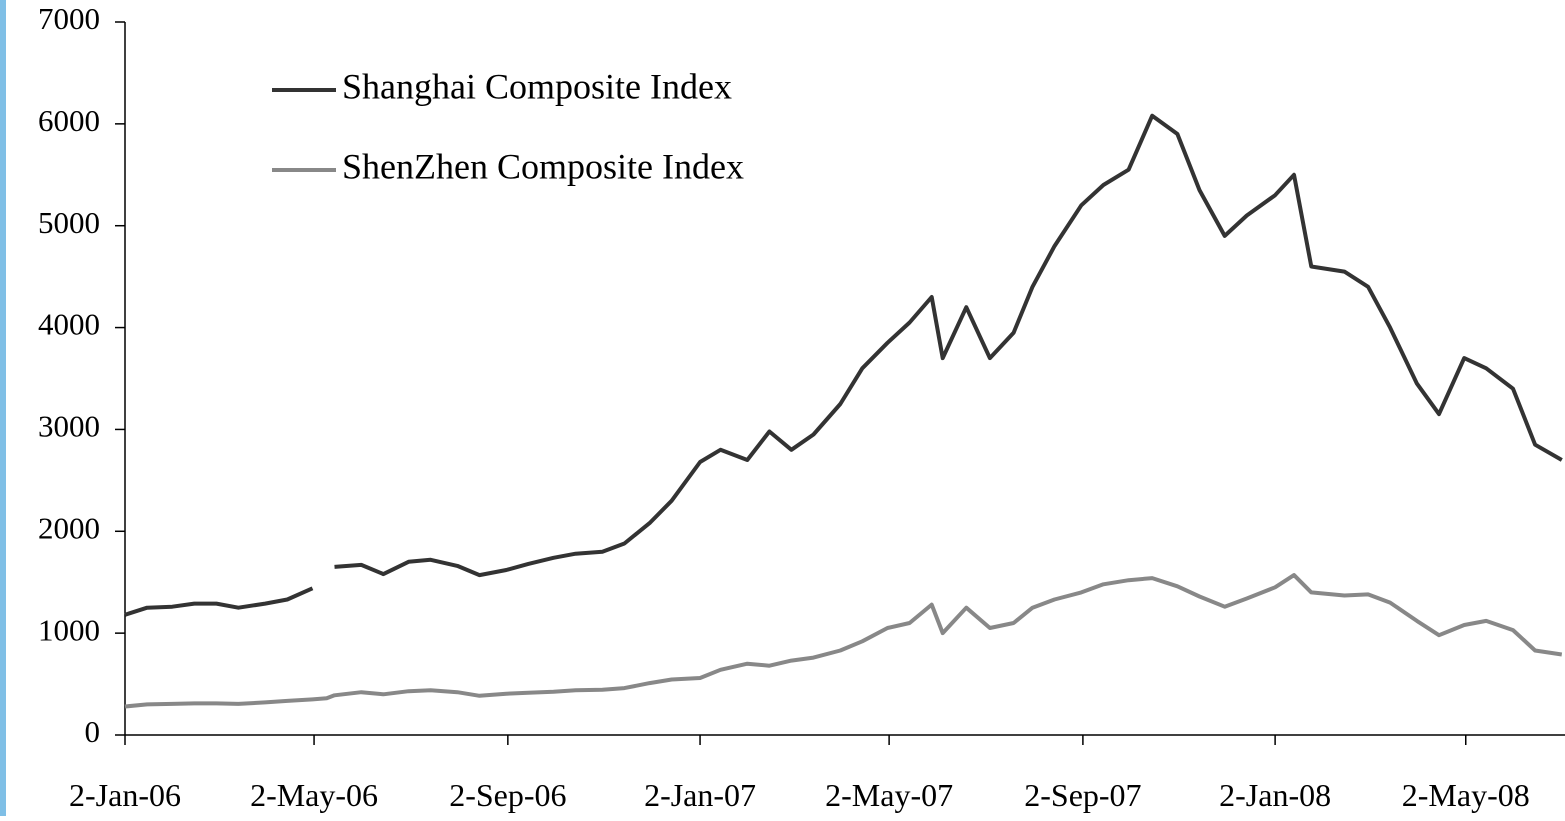  What do you see at coordinates (69, 18) in the screenshot?
I see `y-tick-label: 7000` at bounding box center [69, 18].